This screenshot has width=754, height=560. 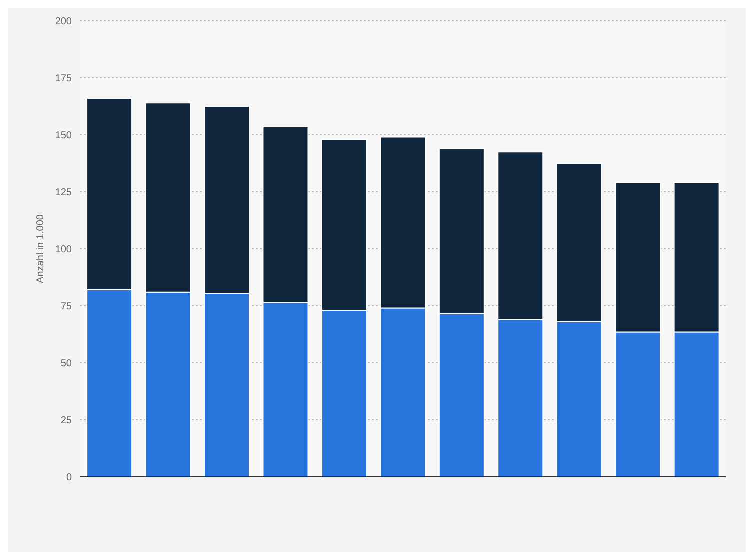 What do you see at coordinates (66, 421) in the screenshot?
I see `y-tick-label: 25` at bounding box center [66, 421].